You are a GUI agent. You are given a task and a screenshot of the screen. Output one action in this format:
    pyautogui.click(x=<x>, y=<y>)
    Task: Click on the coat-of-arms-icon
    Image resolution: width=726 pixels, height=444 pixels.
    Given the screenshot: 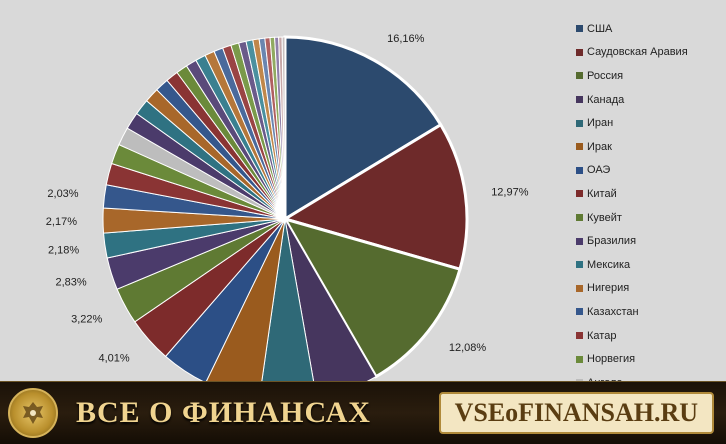 What is the action you would take?
    pyautogui.click(x=33, y=413)
    